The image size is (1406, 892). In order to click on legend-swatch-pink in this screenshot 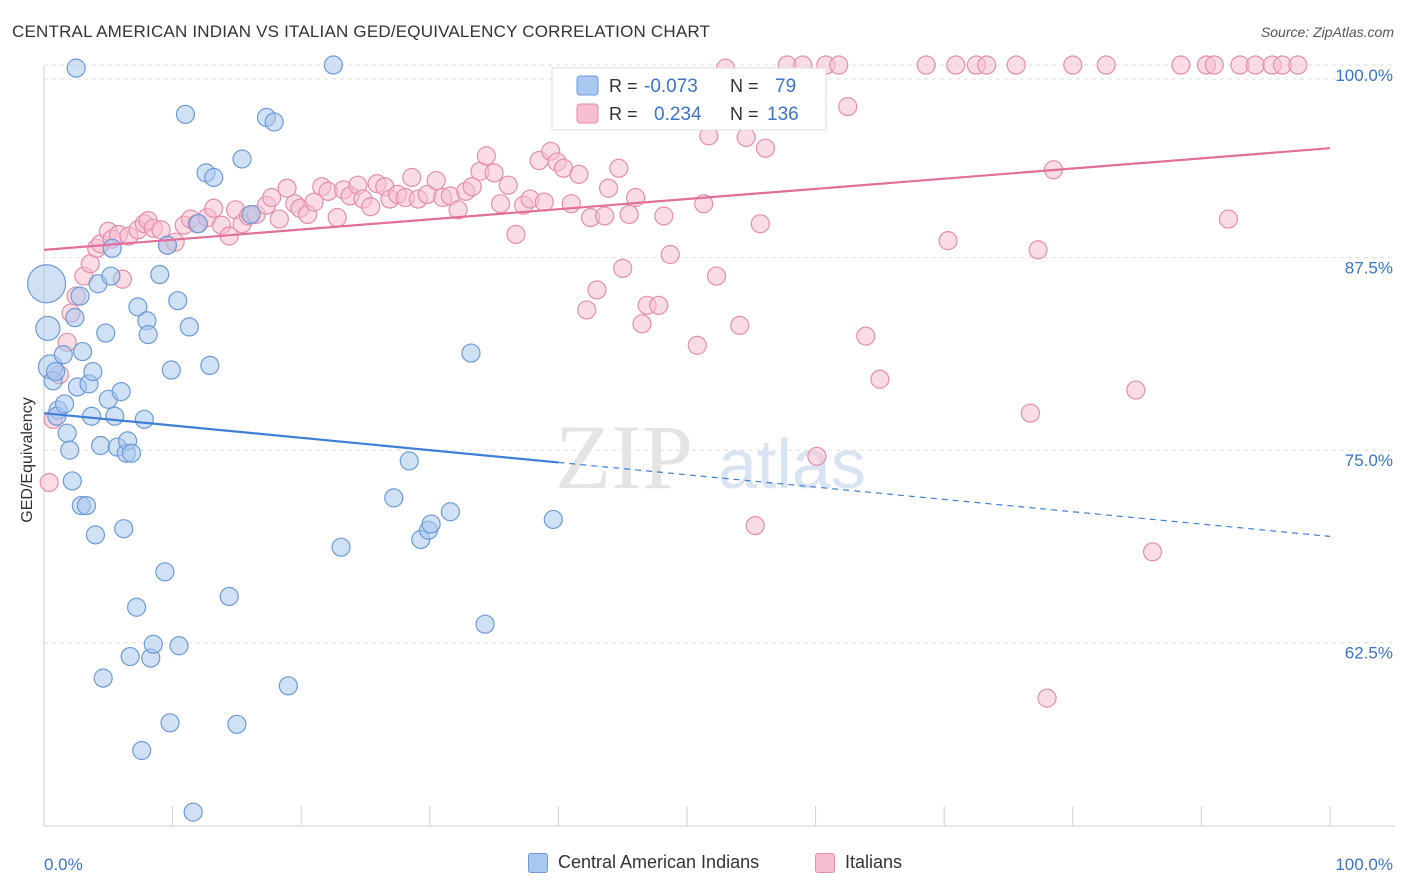, I will do `click(587, 113)`.